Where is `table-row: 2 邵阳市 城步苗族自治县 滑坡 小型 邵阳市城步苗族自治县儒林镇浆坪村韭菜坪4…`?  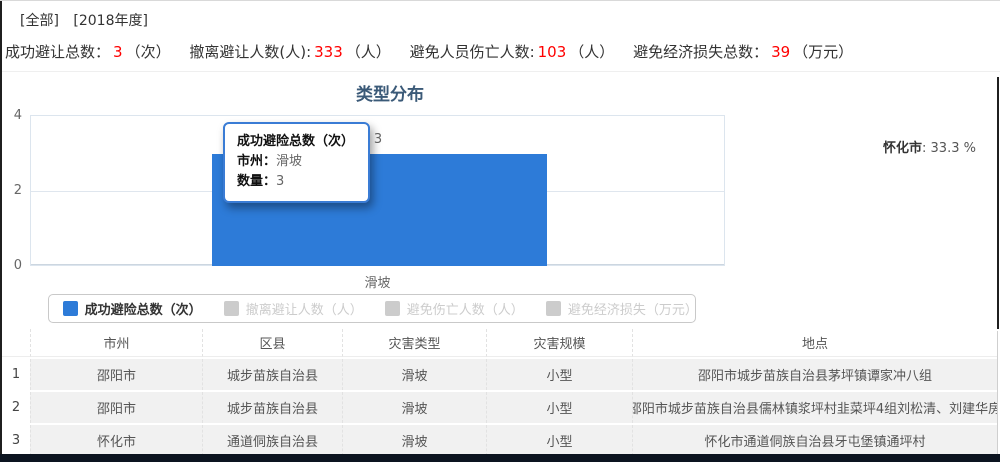 table-row: 2 邵阳市 城步苗族自治县 滑坡 小型 邵阳市城步苗族自治县儒林镇浆坪村韭菜坪4… is located at coordinates (499, 407).